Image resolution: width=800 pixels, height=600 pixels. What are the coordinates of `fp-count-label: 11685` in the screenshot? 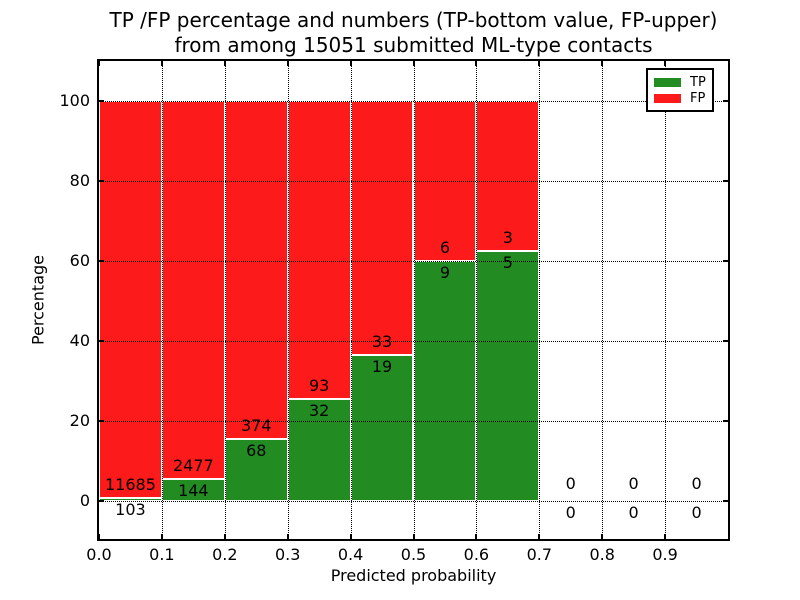 It's located at (130, 484).